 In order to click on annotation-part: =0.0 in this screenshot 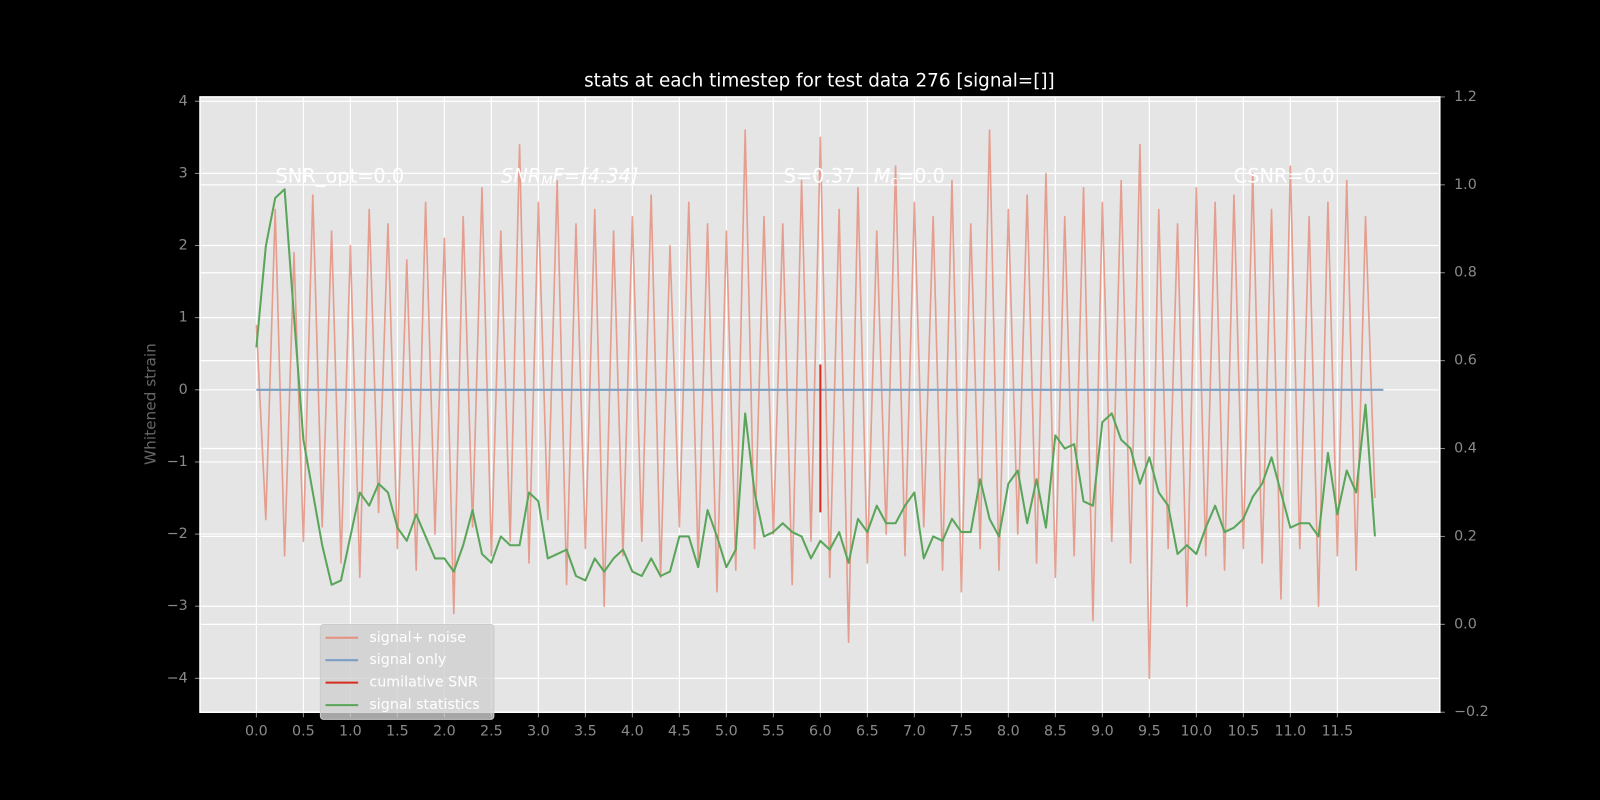, I will do `click(921, 175)`.